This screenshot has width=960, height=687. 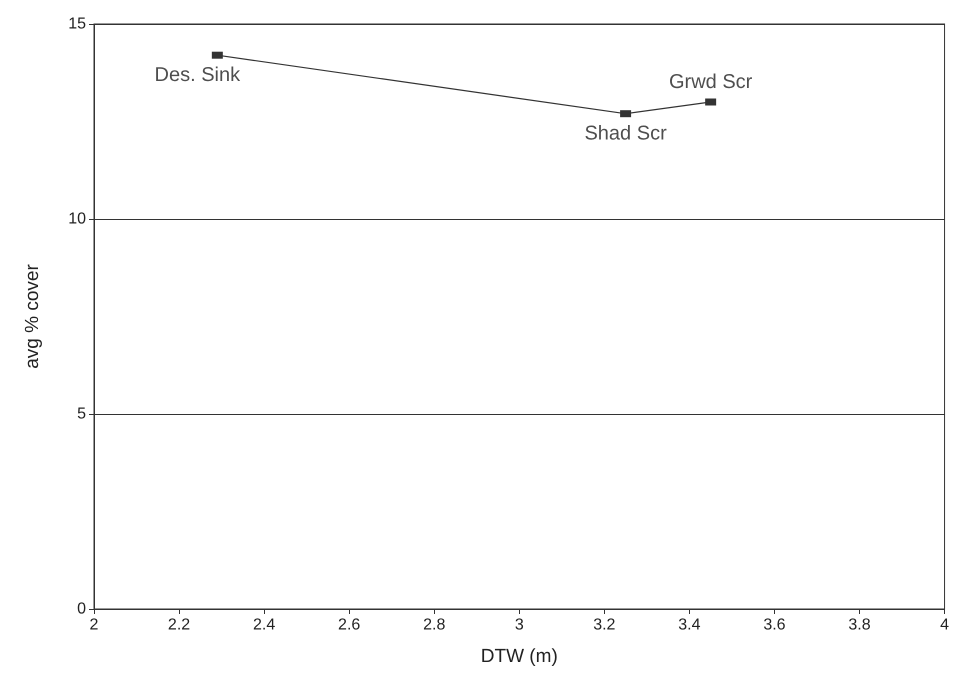 I want to click on y-axis-title: avg % cover, so click(x=32, y=316).